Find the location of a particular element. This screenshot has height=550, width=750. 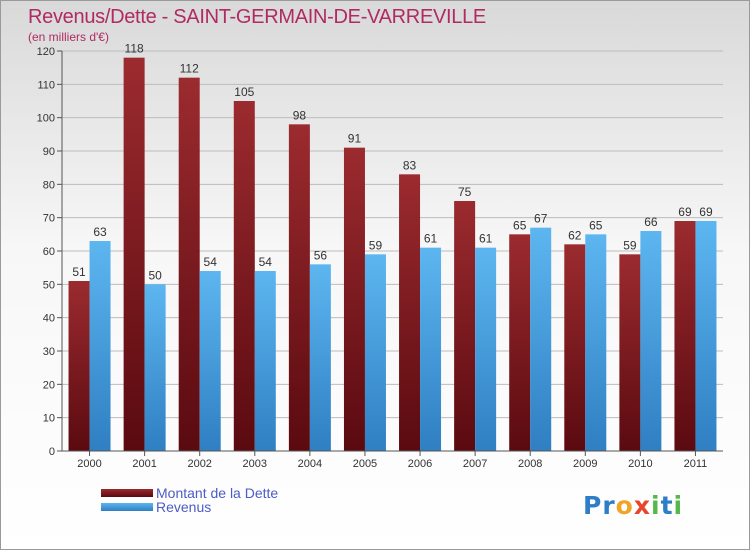

x-tick-label: 2000 is located at coordinates (89, 464).